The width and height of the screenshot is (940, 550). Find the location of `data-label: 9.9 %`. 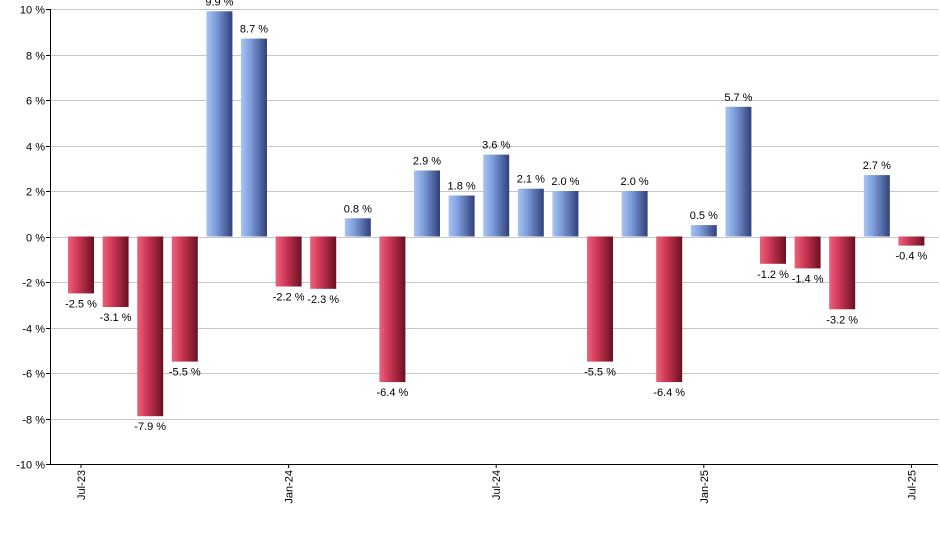

data-label: 9.9 % is located at coordinates (219, 4).